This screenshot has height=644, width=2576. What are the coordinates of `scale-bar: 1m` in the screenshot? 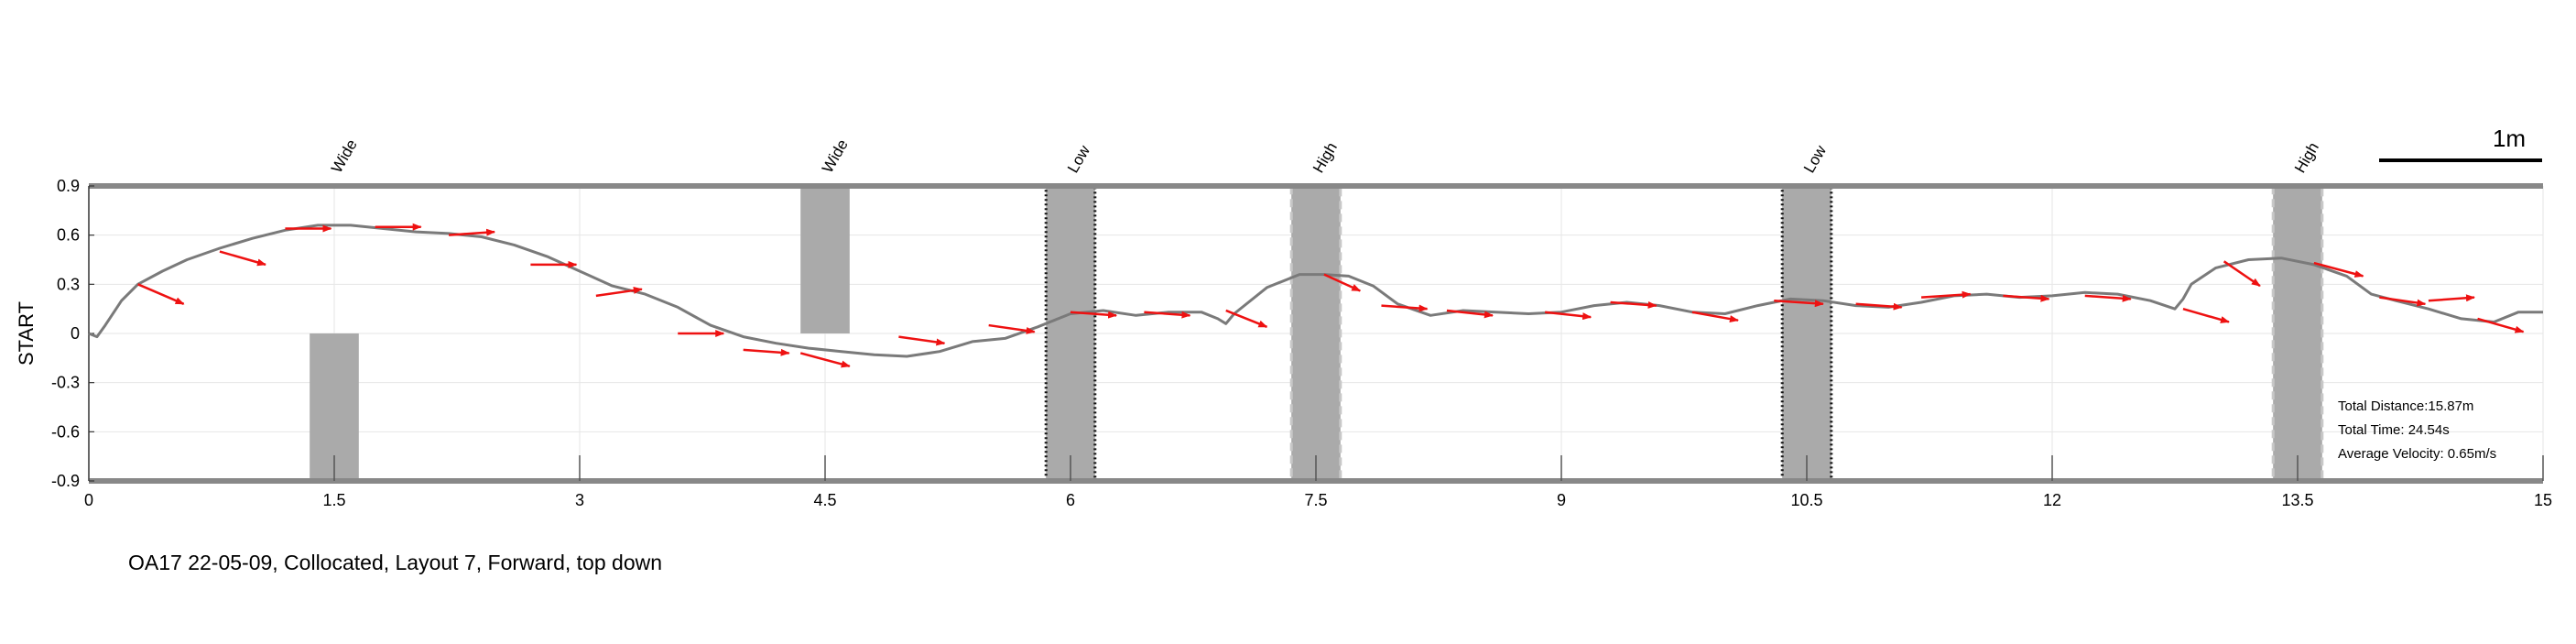 It's located at (2460, 143).